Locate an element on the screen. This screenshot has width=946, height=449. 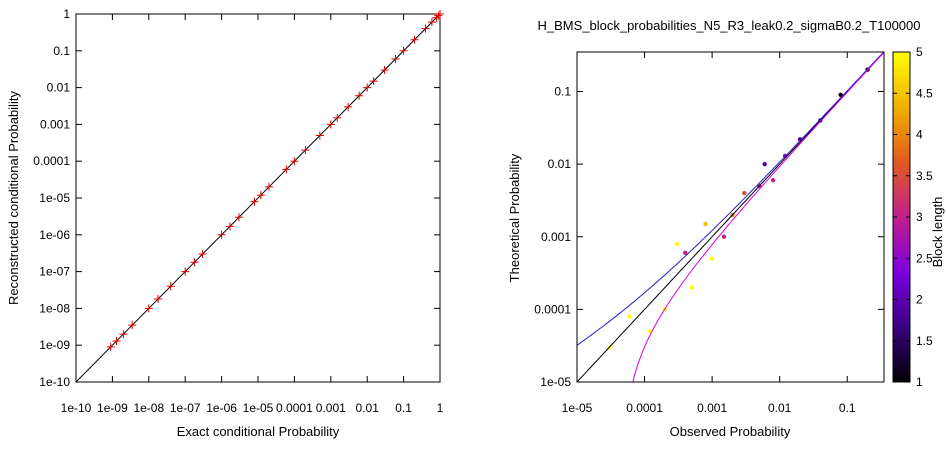
left-y-axis-label: Reconstructed conditional Probability is located at coordinates (13, 198).